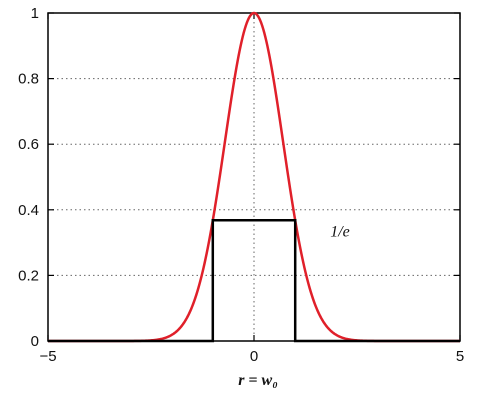 The height and width of the screenshot is (403, 480). Describe the element at coordinates (35, 13) in the screenshot. I see `y-tick-label: 1` at that location.